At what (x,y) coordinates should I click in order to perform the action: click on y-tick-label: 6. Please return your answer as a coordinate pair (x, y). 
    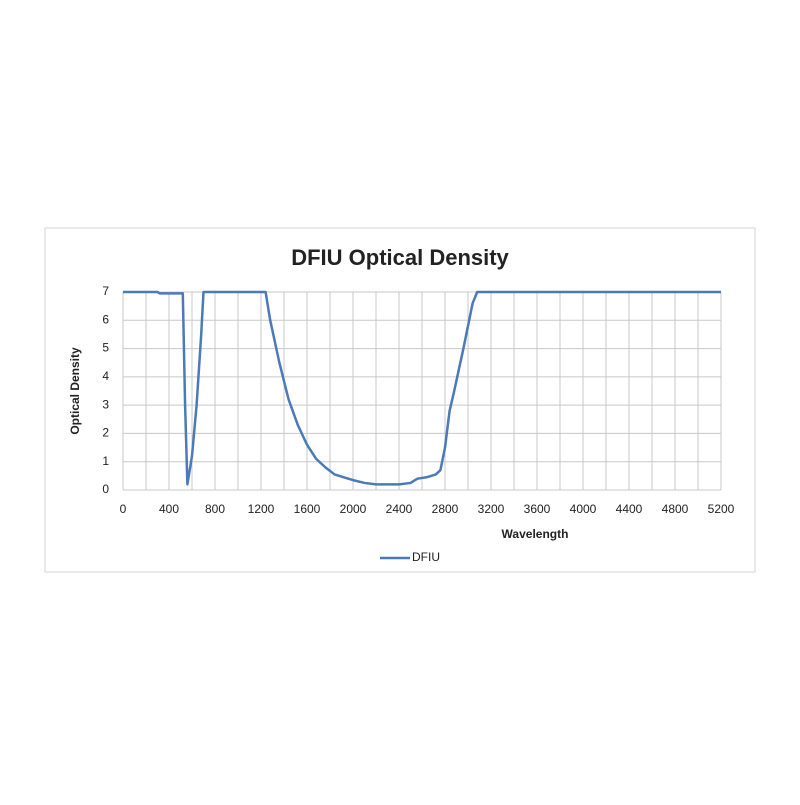
    Looking at the image, I should click on (105, 319).